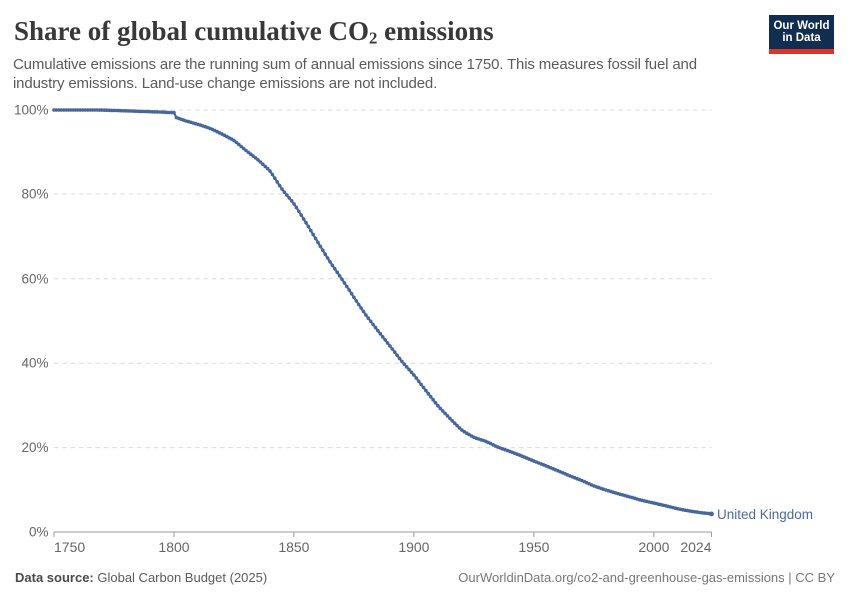 This screenshot has width=850, height=600. I want to click on svg-text: 1900, so click(413, 547).